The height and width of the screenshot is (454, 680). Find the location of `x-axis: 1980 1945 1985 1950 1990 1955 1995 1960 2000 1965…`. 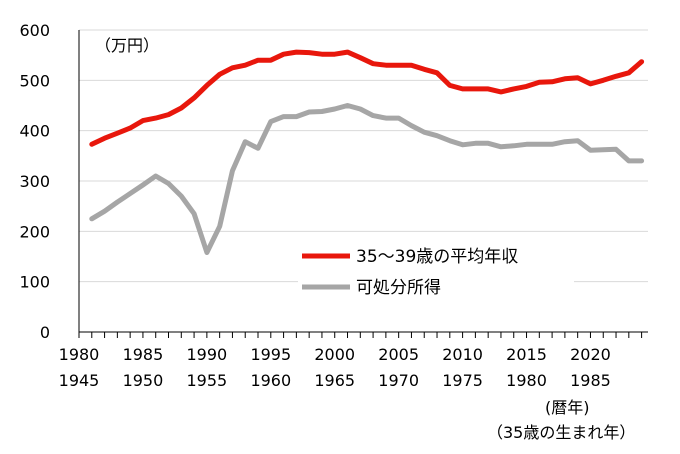

x-axis: 1980 1945 1985 1950 1990 1955 1995 1960 2000 1965… is located at coordinates (353, 360).